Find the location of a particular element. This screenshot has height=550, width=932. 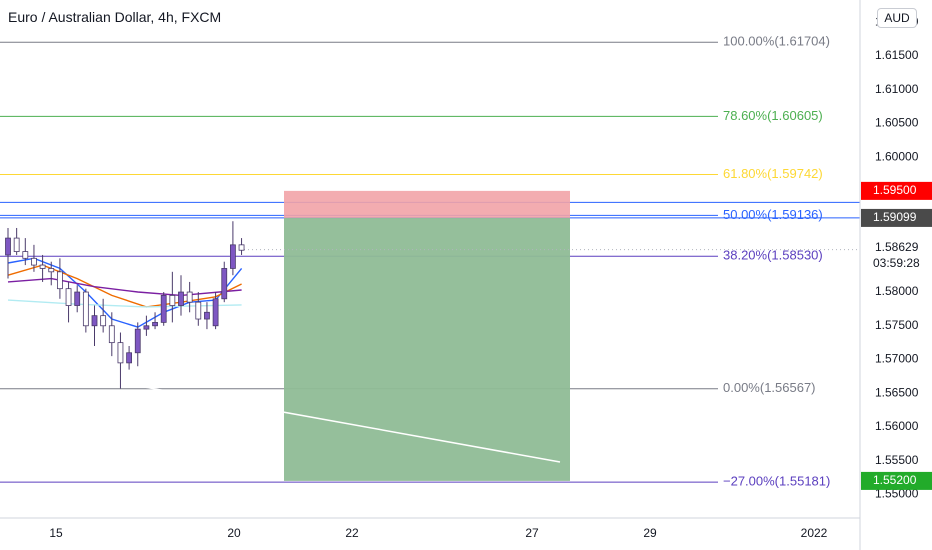

candlesticks is located at coordinates (125, 305).